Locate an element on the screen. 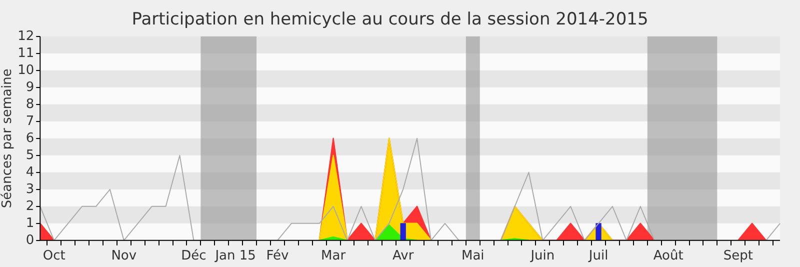 This screenshot has width=800, height=267. y-tick-label: 6 is located at coordinates (30, 138).